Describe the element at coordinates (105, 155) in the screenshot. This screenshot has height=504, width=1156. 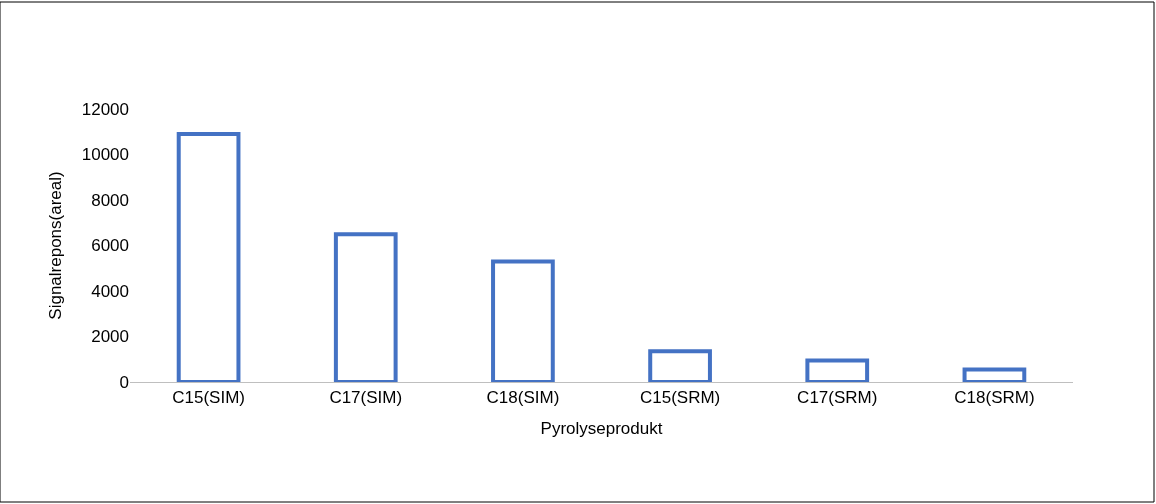
I see `y-tick-label: 10000` at that location.